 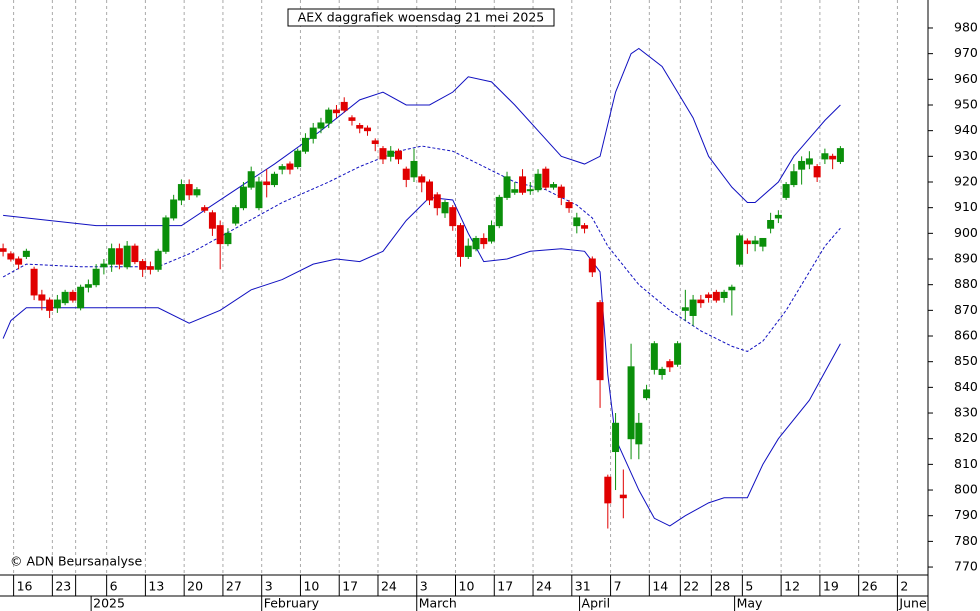 What do you see at coordinates (966, 103) in the screenshot?
I see `y-tick-label: 950` at bounding box center [966, 103].